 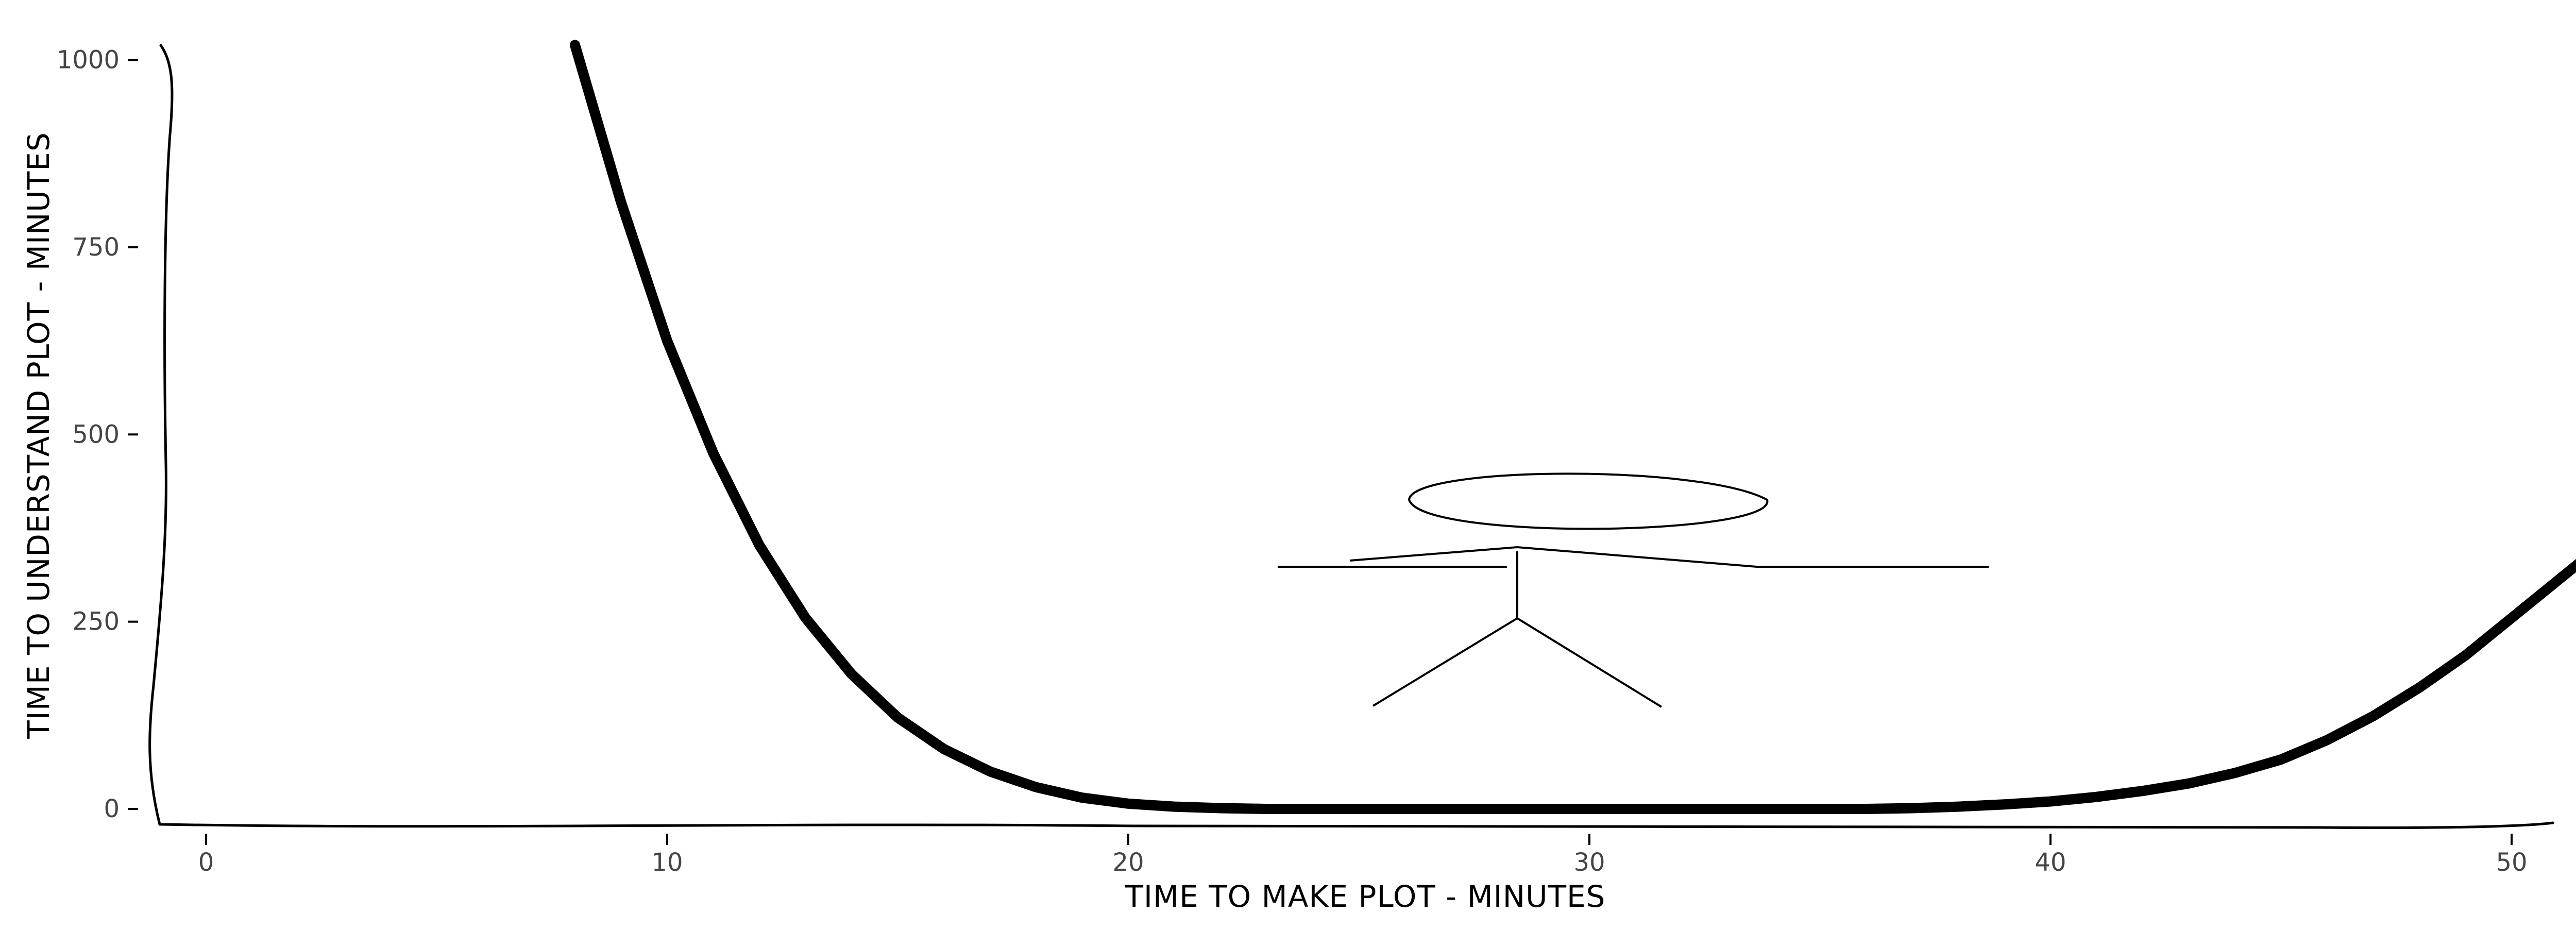 I want to click on x-tick-label: 40, so click(x=2050, y=862).